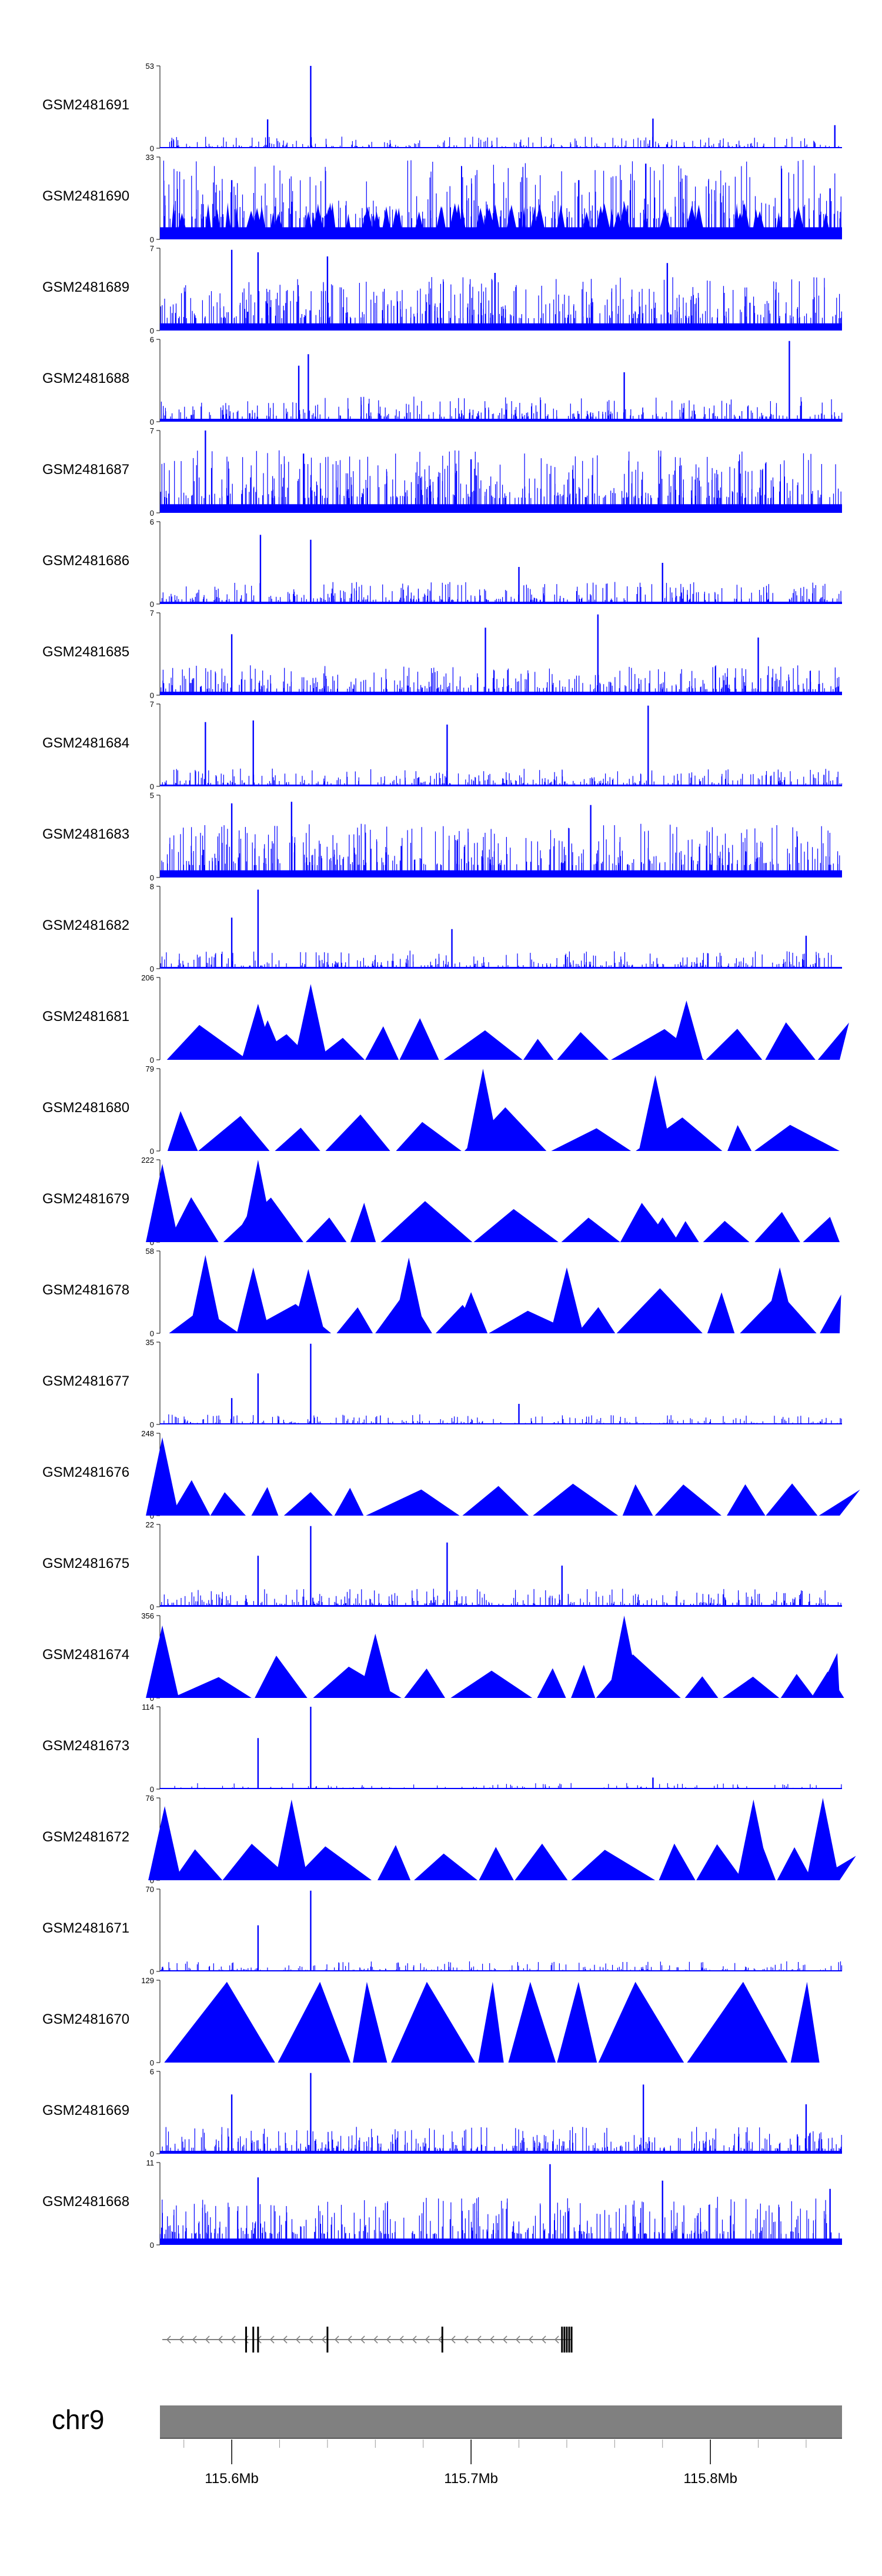 This screenshot has height=2576, width=882. I want to click on track-gsm2481672: GSM2481672 76 0, so click(449, 1839).